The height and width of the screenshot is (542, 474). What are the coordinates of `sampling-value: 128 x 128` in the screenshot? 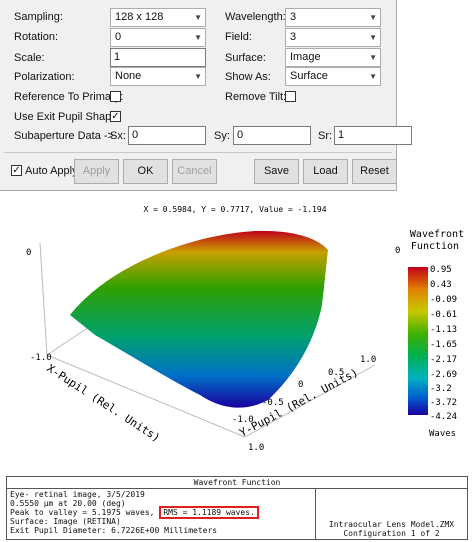 It's located at (139, 17).